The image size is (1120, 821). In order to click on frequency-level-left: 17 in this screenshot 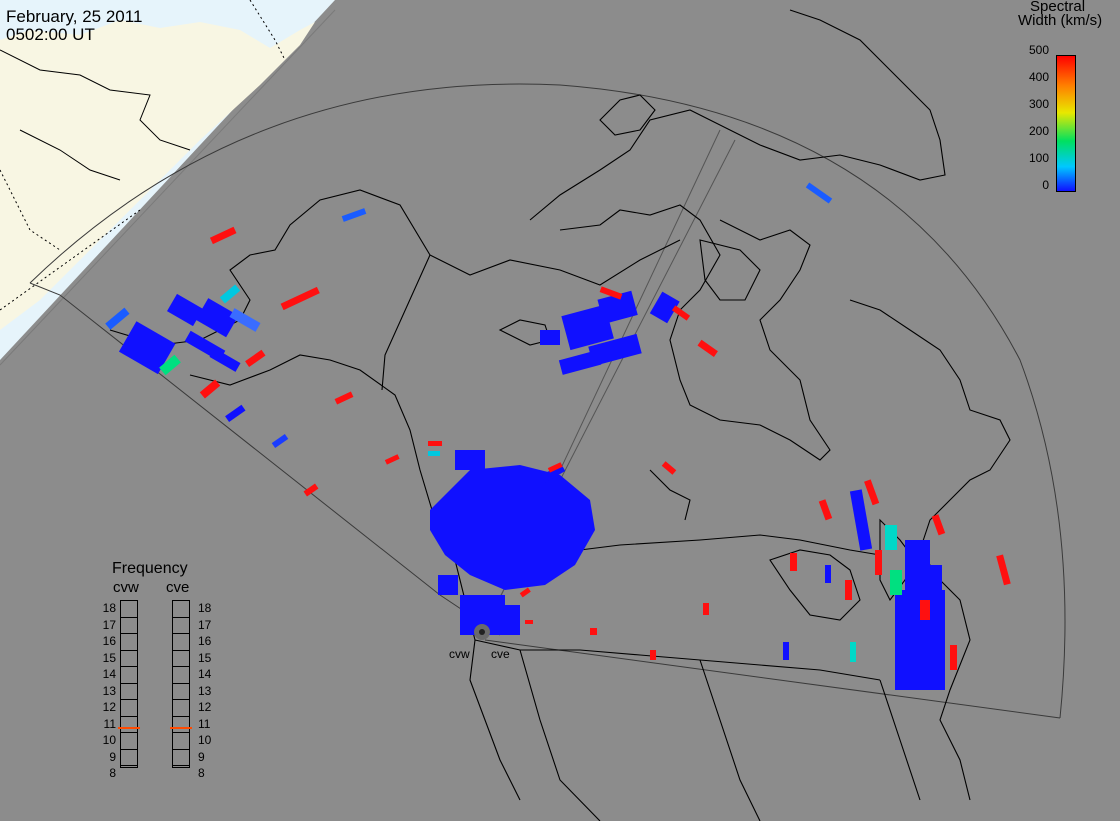, I will do `click(109, 624)`.